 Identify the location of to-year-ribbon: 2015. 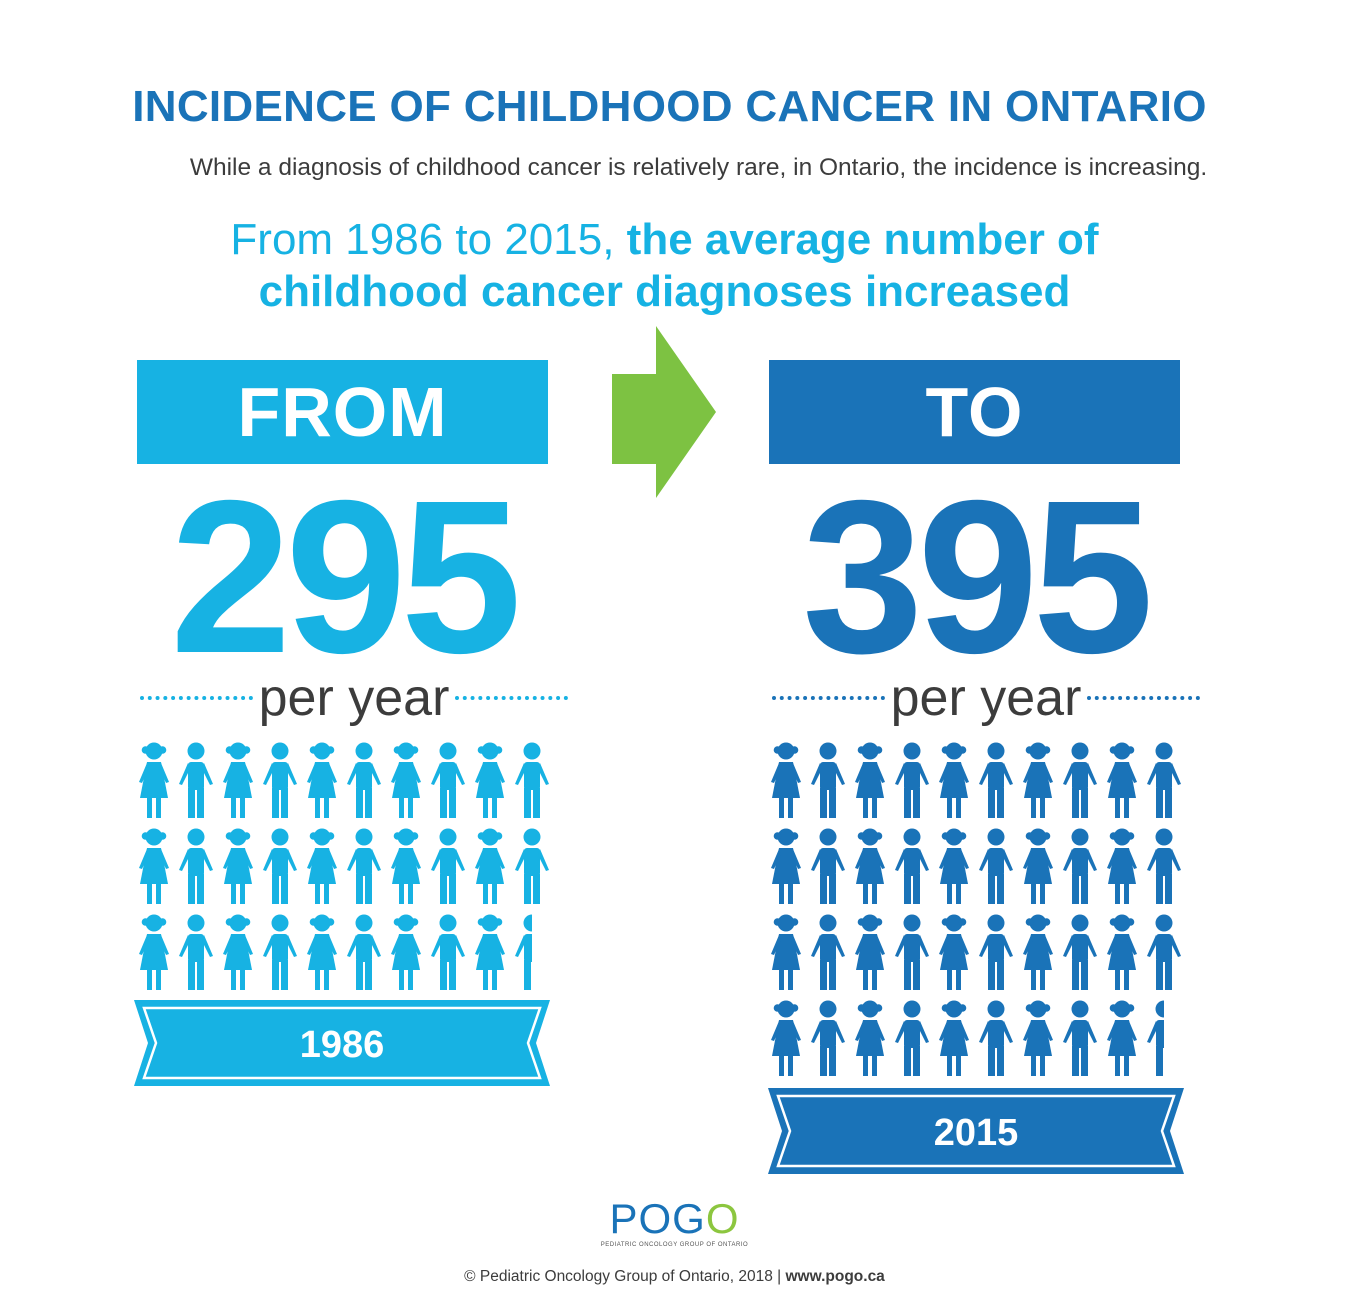
(976, 1131).